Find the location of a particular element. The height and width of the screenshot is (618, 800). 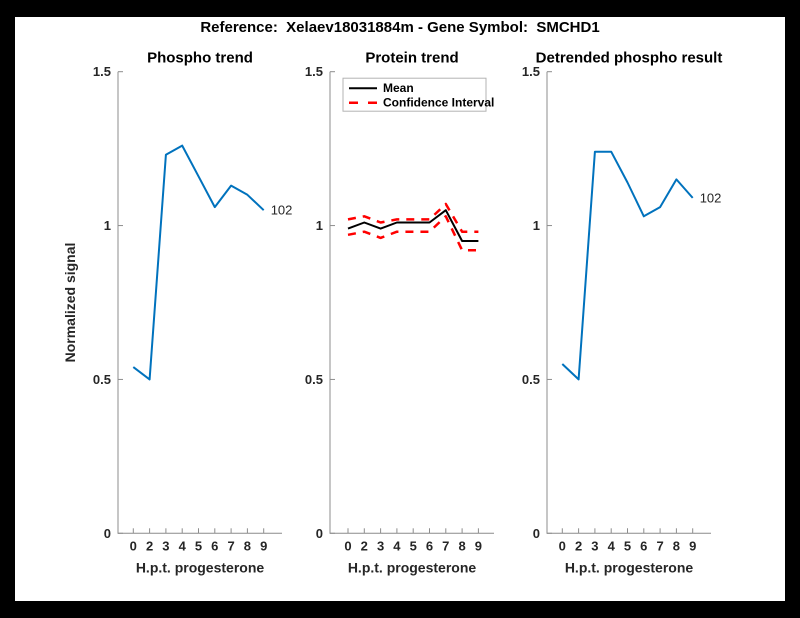

protein-trend-series-ci-lower-line is located at coordinates (413, 233).